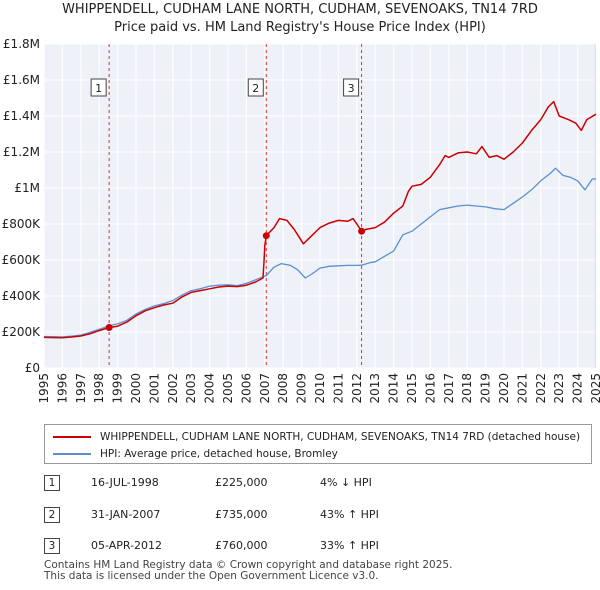 The image size is (600, 590). What do you see at coordinates (21, 44) in the screenshot?
I see `y-tick-label: £1.8M` at bounding box center [21, 44].